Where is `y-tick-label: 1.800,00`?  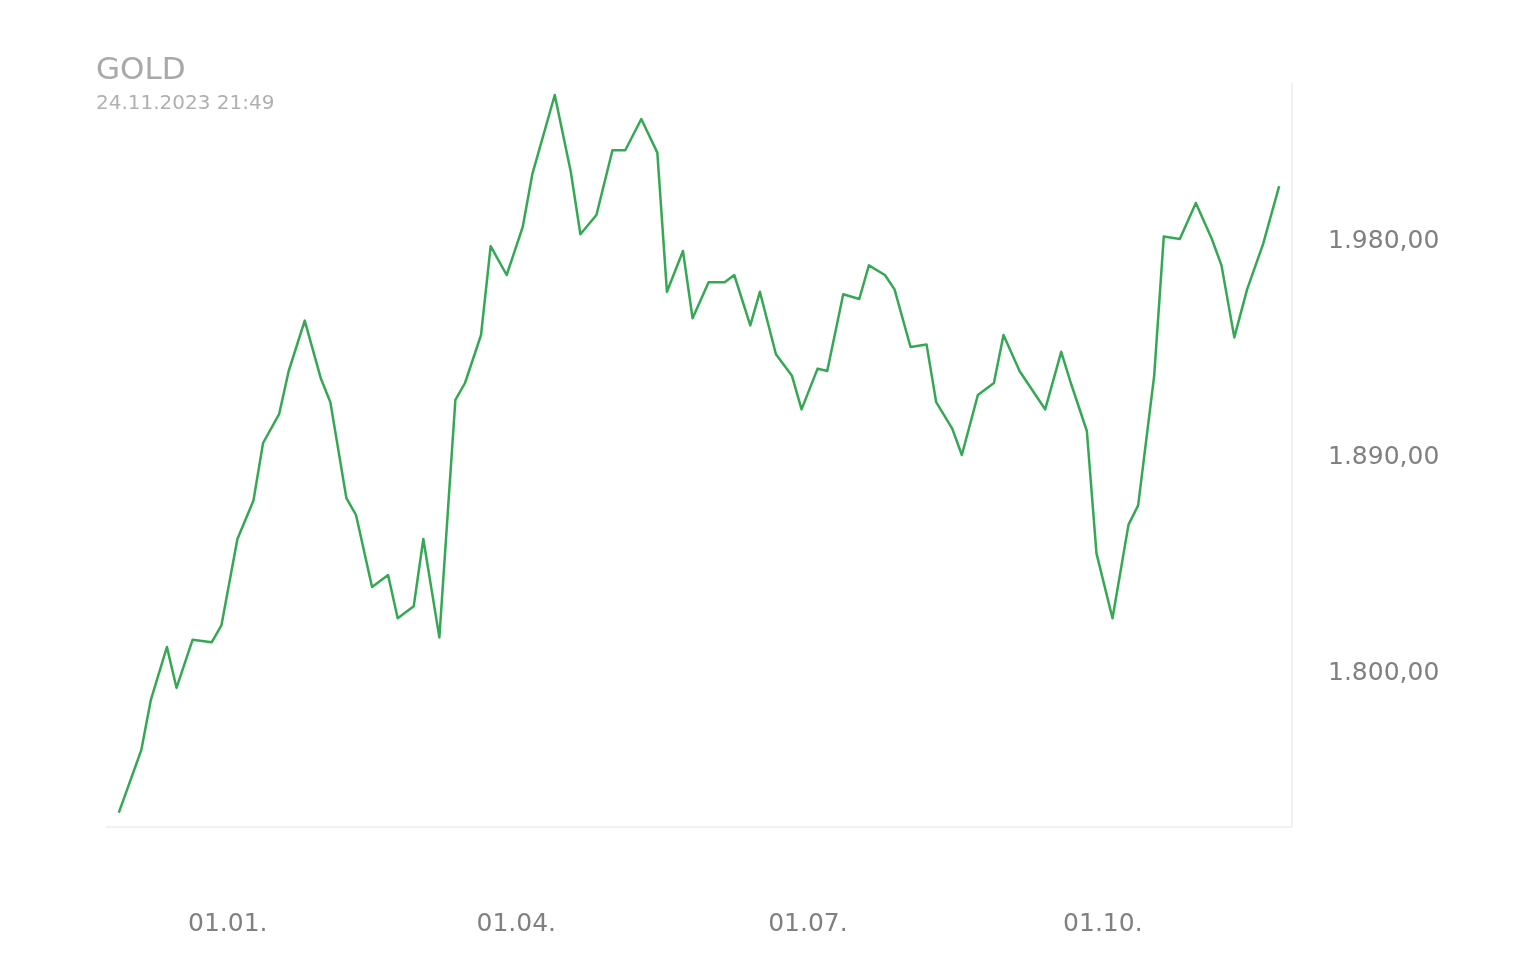 y-tick-label: 1.800,00 is located at coordinates (1384, 671).